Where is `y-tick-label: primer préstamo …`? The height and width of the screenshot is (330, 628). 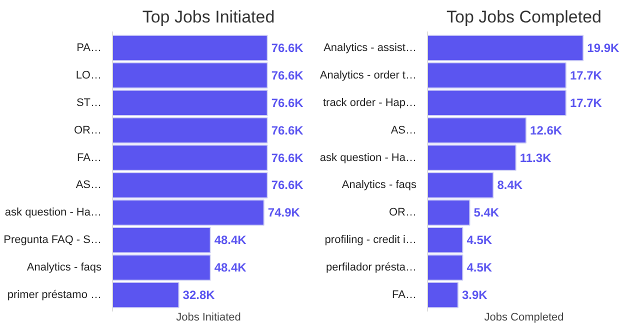
y-tick-label: primer préstamo … is located at coordinates (54, 295).